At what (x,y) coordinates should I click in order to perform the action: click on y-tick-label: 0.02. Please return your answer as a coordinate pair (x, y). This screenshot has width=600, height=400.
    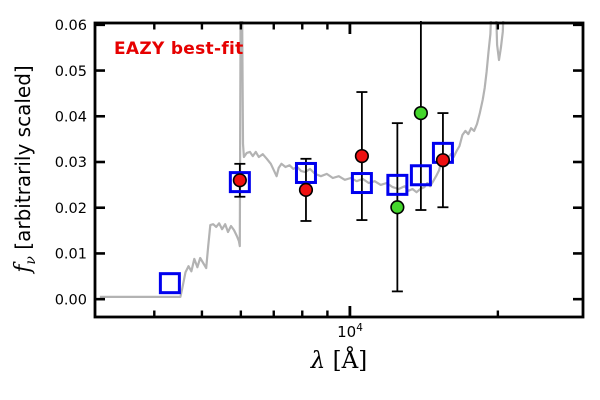
    Looking at the image, I should click on (71, 209).